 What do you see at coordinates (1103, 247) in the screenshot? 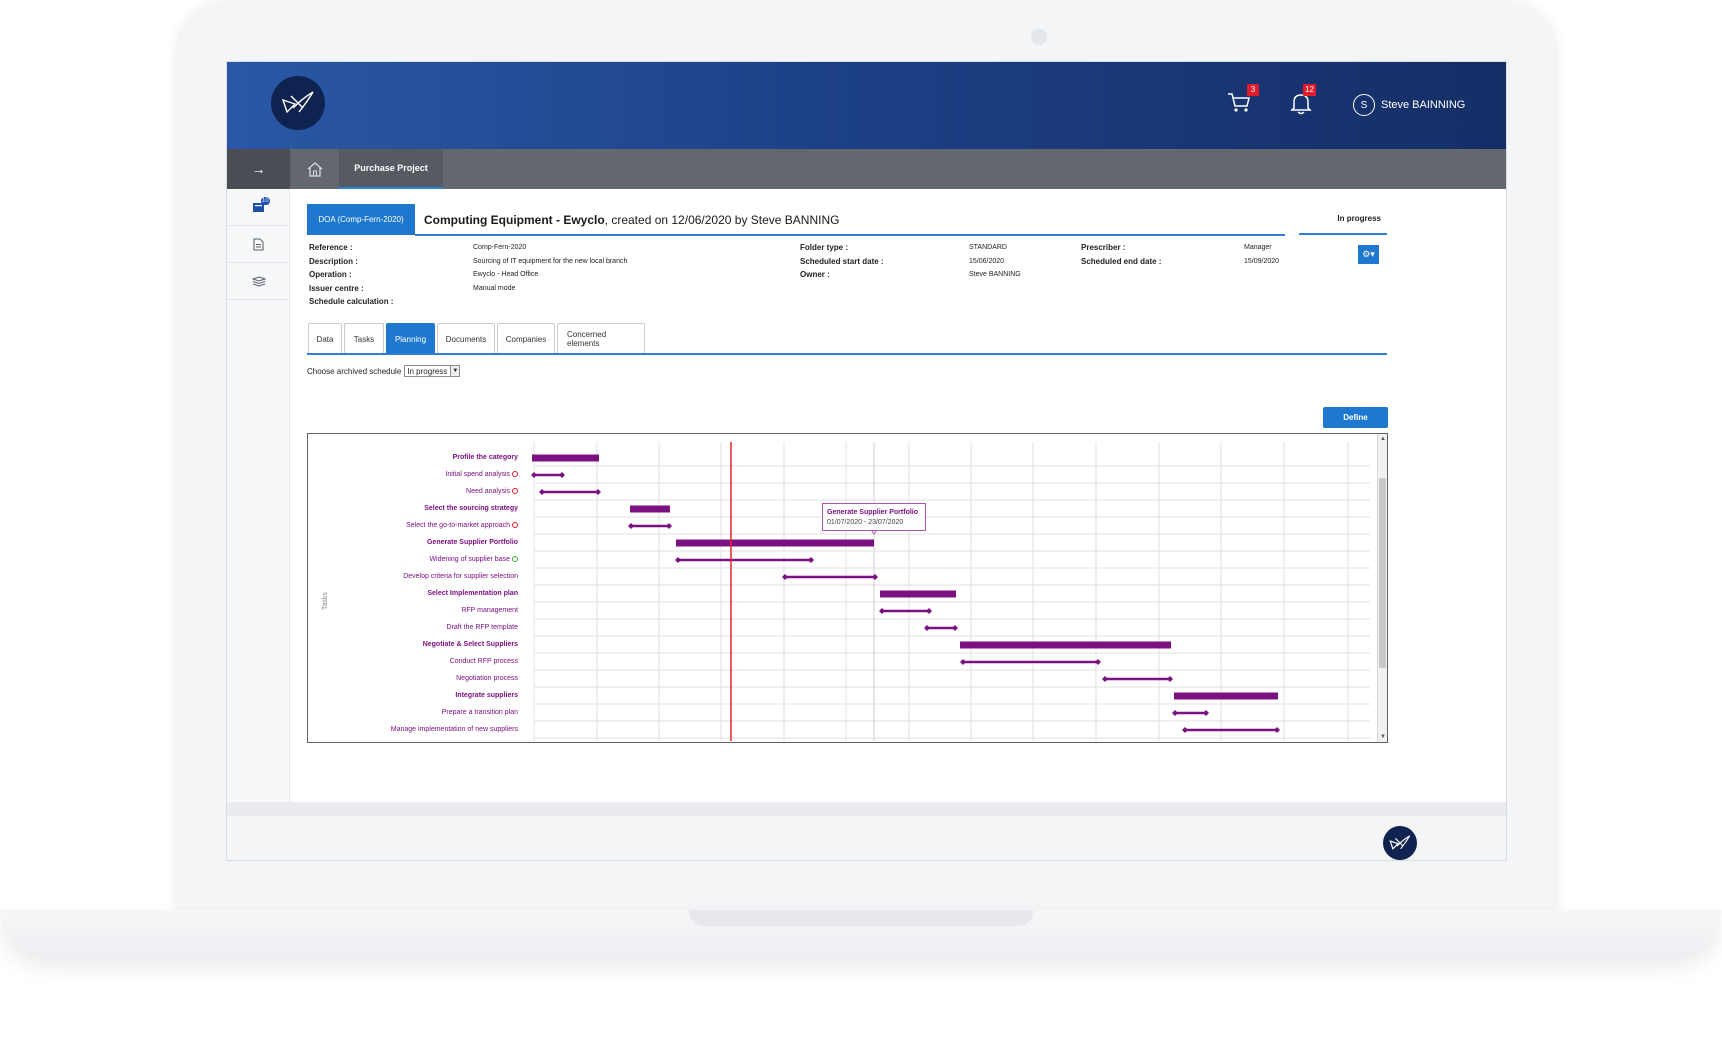
I see `detail-label: Prescriber :` at bounding box center [1103, 247].